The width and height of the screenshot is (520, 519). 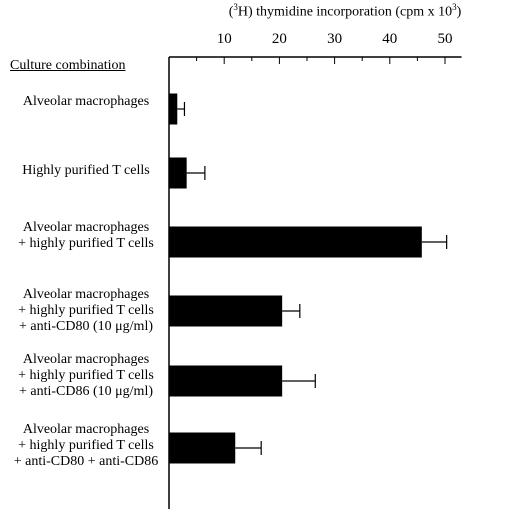 What do you see at coordinates (235, 7) in the screenshot?
I see `x-axis-title-sup1: 3` at bounding box center [235, 7].